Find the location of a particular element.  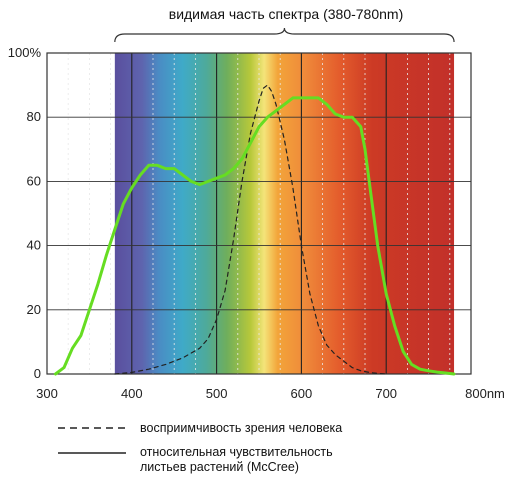

legend-label-plant-line1: относительная чувствительность is located at coordinates (236, 452).